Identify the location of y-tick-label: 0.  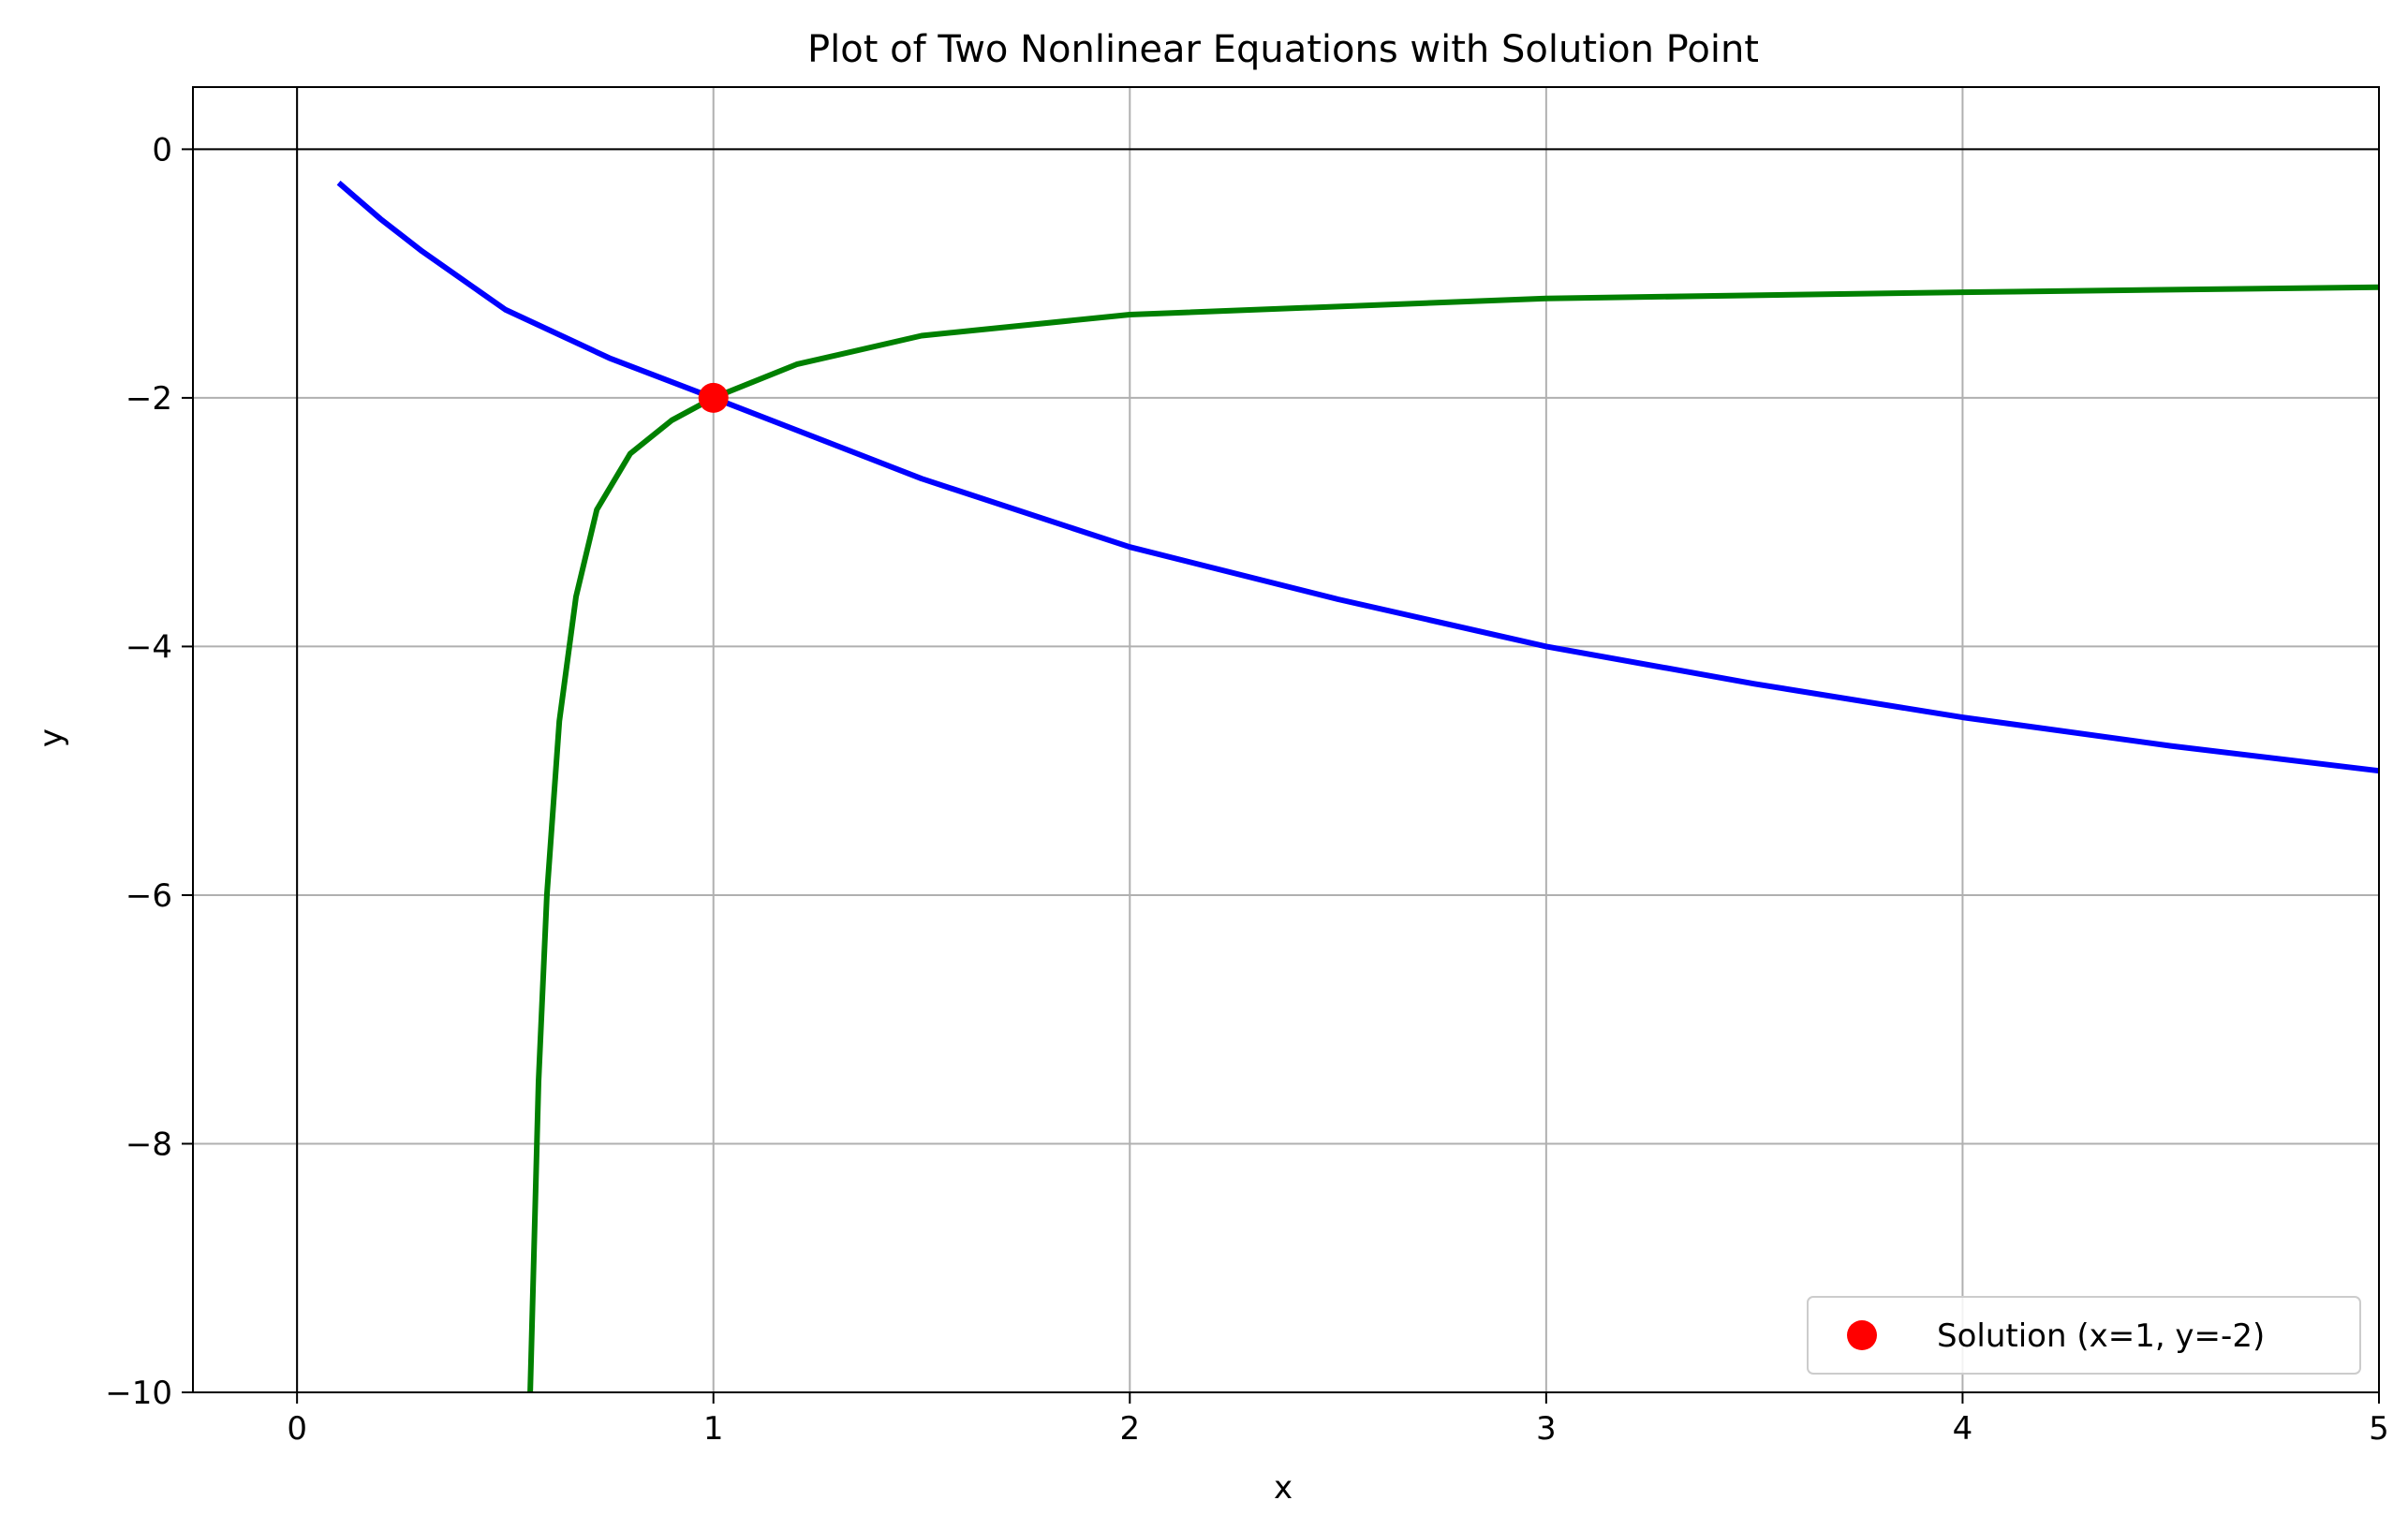
(162, 150).